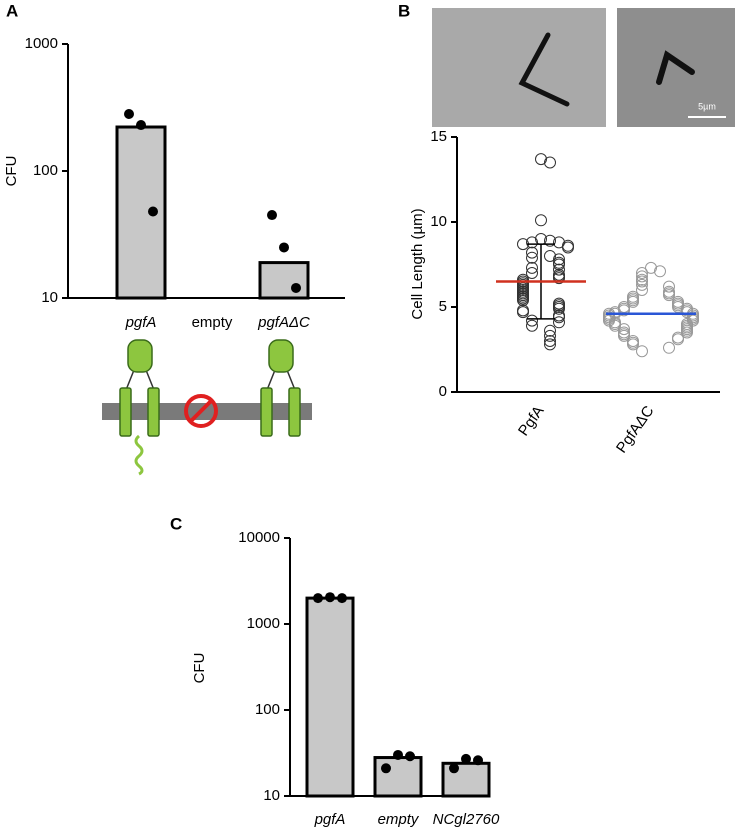  Describe the element at coordinates (259, 537) in the screenshot. I see `y-tick-label: 10000` at that location.